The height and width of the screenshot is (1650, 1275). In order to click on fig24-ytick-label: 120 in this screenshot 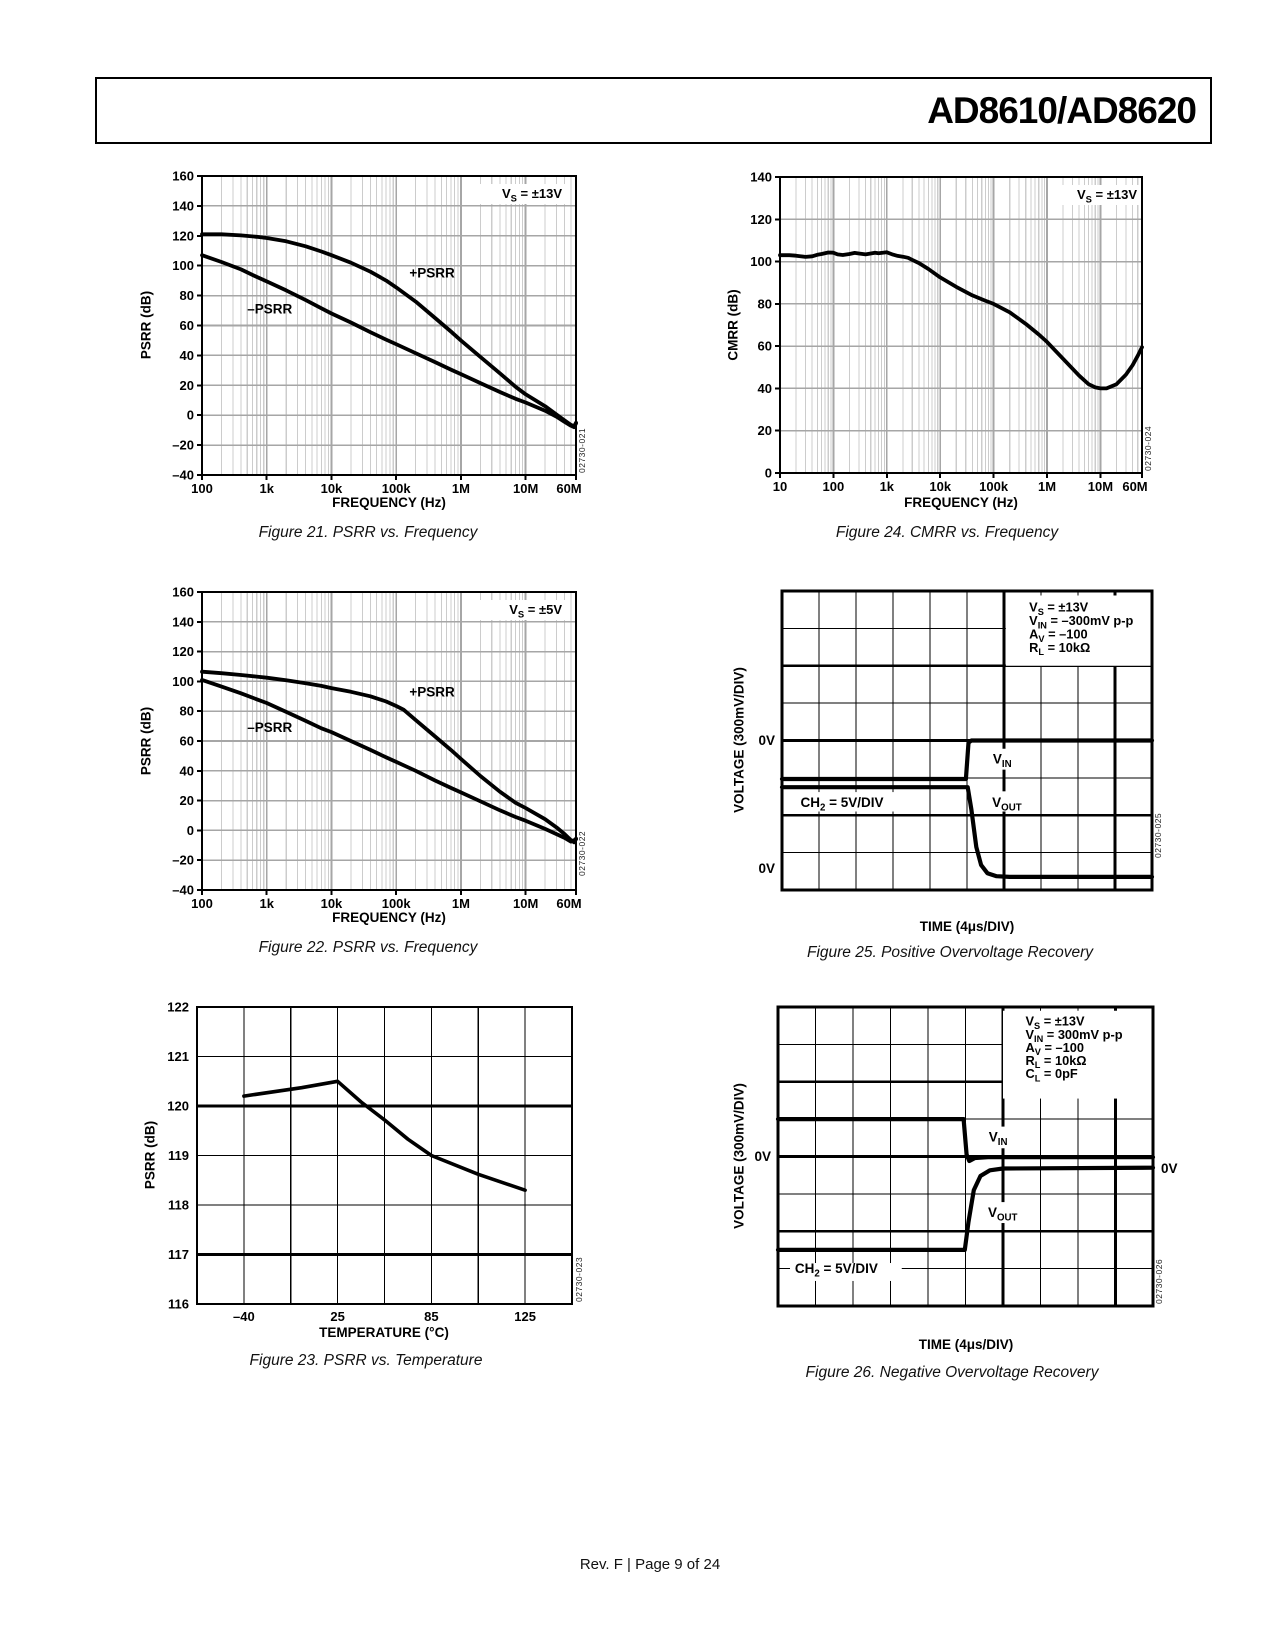, I will do `click(761, 219)`.